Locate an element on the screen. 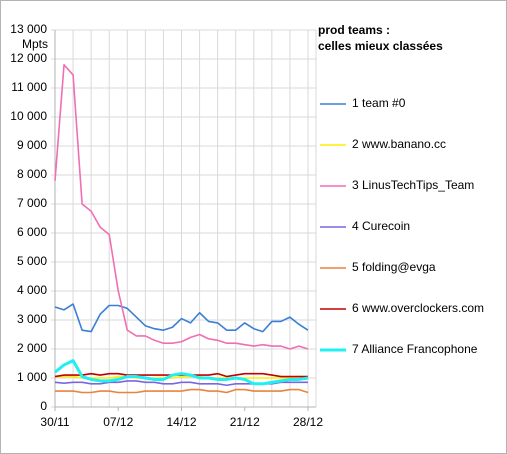  y-tick-label: 13 000 is located at coordinates (28, 29).